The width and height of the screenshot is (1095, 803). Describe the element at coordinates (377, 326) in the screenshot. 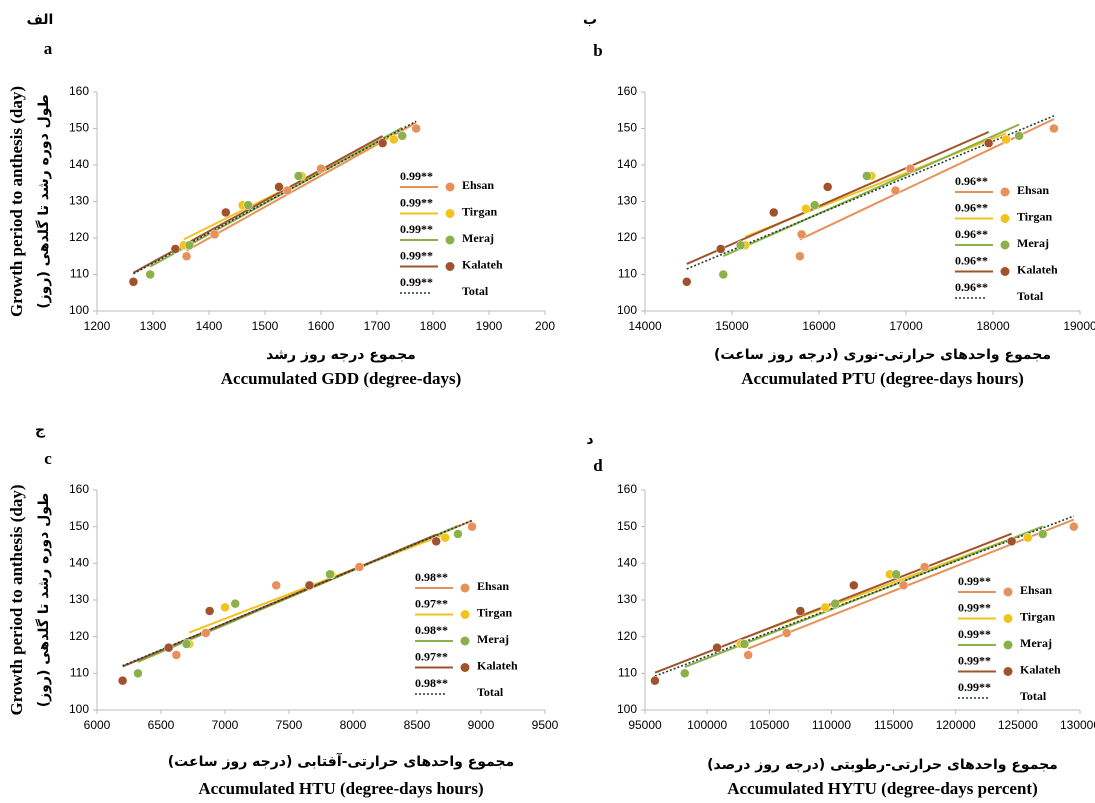

I see `x-tick-label: 1700` at that location.